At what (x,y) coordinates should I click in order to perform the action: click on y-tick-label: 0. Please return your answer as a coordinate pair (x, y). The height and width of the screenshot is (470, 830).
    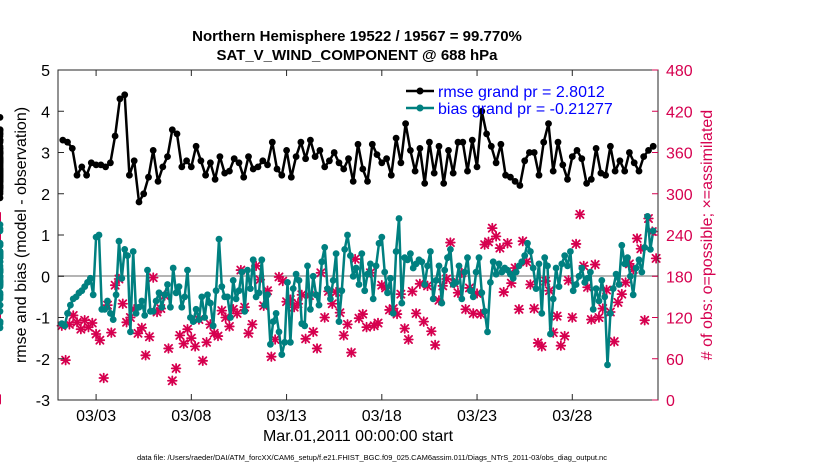
    Looking at the image, I should click on (45, 277).